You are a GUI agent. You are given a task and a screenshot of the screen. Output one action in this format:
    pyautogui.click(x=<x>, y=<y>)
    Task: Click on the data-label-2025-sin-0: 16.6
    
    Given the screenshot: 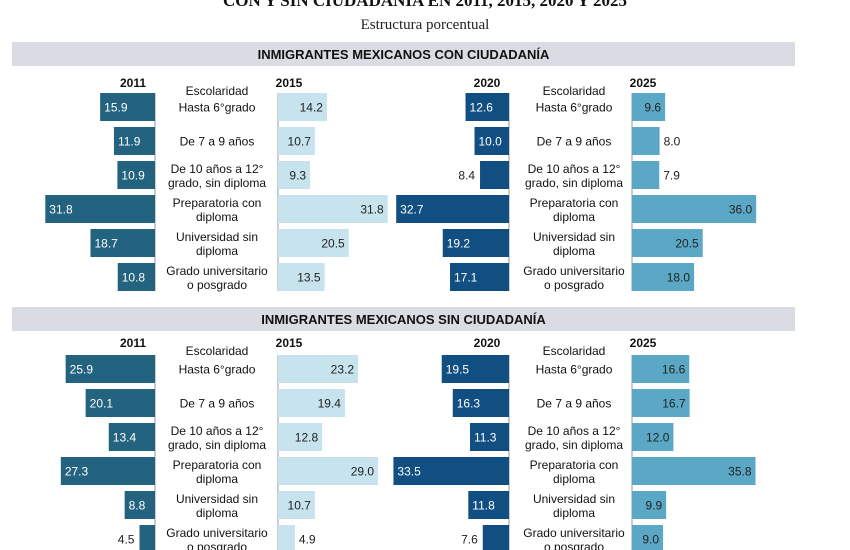 What is the action you would take?
    pyautogui.click(x=674, y=370)
    